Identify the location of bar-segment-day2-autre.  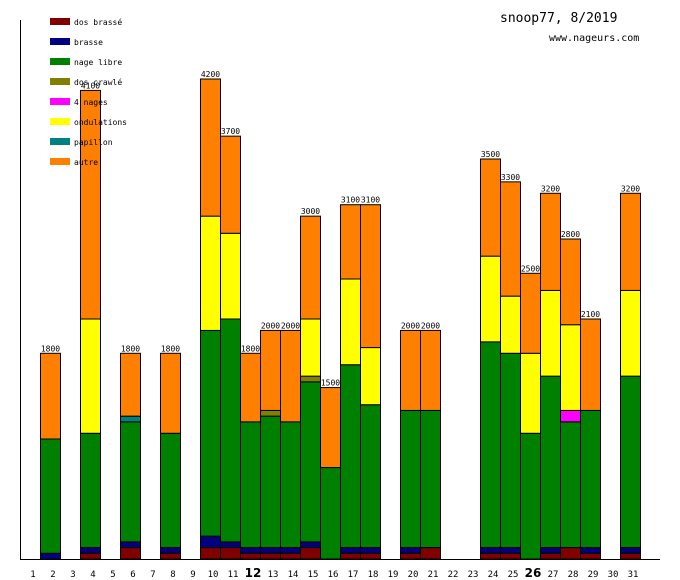
(50, 396).